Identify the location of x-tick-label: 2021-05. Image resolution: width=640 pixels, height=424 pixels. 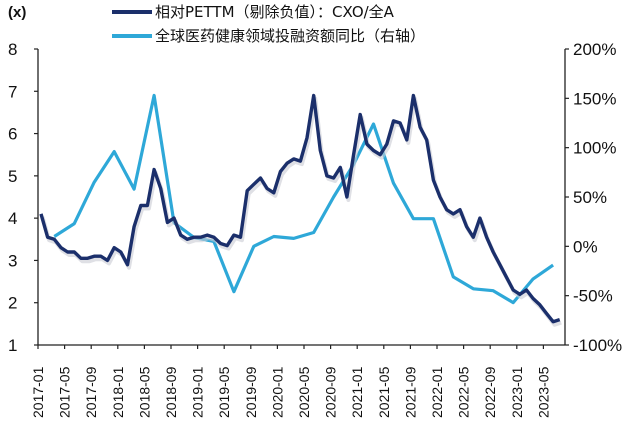
(384, 392).